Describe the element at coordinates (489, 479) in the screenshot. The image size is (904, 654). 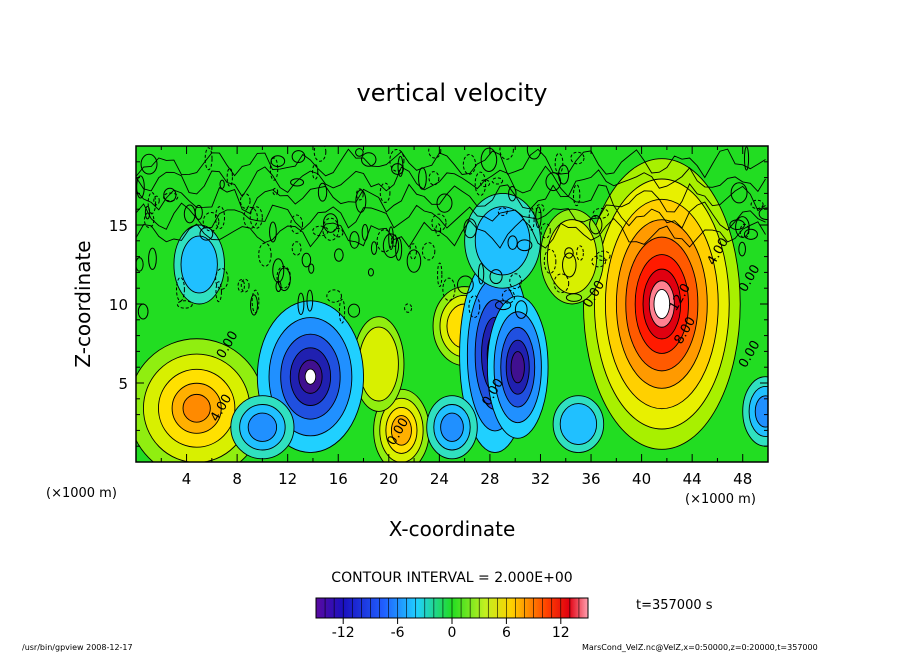
I see `x-tick-label: 28` at that location.